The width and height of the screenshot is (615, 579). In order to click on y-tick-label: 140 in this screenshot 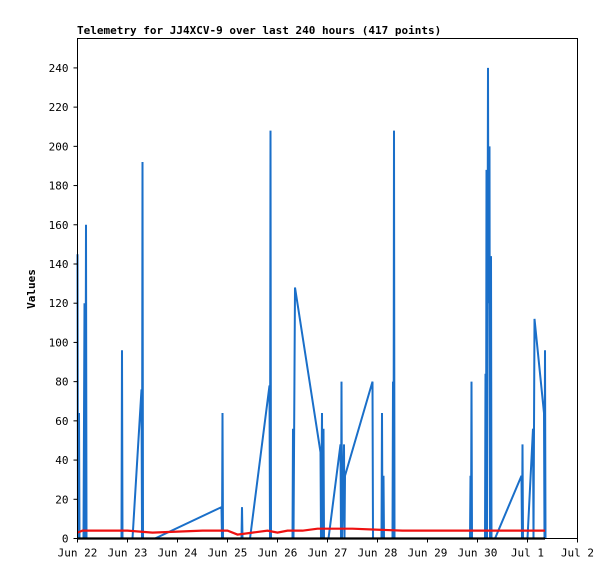, I will do `click(59, 264)`.